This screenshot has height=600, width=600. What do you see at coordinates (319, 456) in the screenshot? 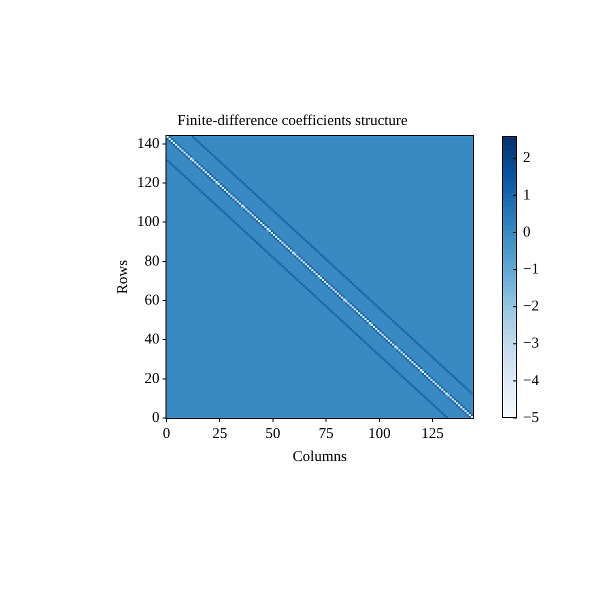
I see `x-axis-title: Columns` at bounding box center [319, 456].